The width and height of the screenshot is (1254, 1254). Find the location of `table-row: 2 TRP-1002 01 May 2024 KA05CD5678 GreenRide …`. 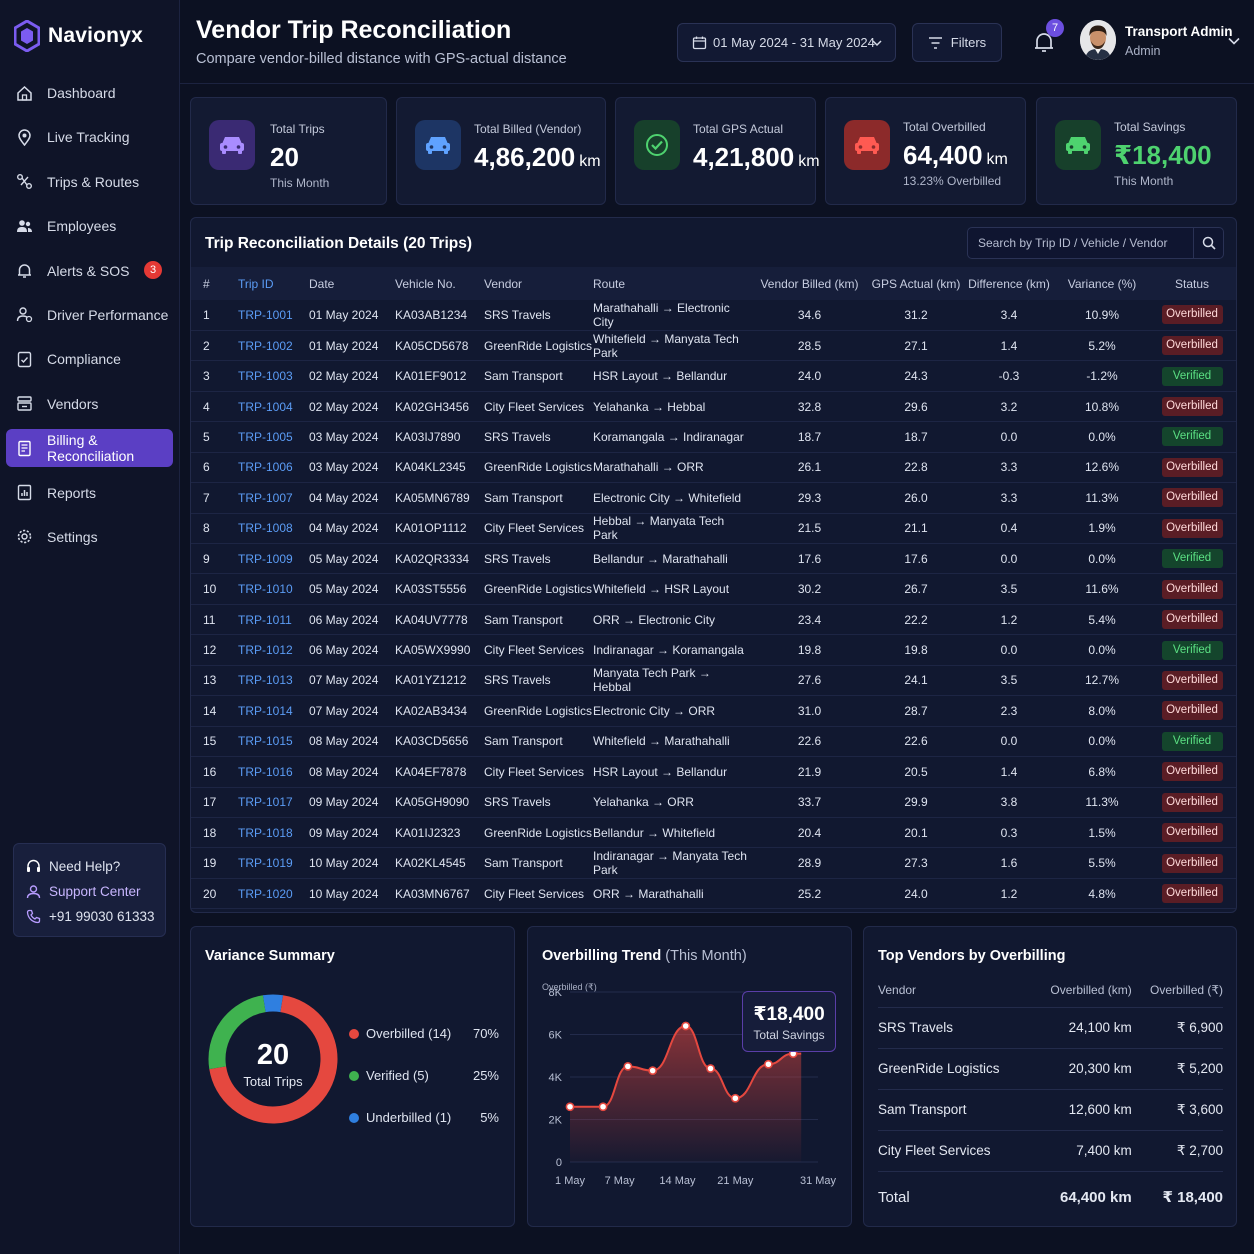

table-row: 2 TRP-1002 01 May 2024 KA05CD5678 GreenRide … is located at coordinates (713, 346).